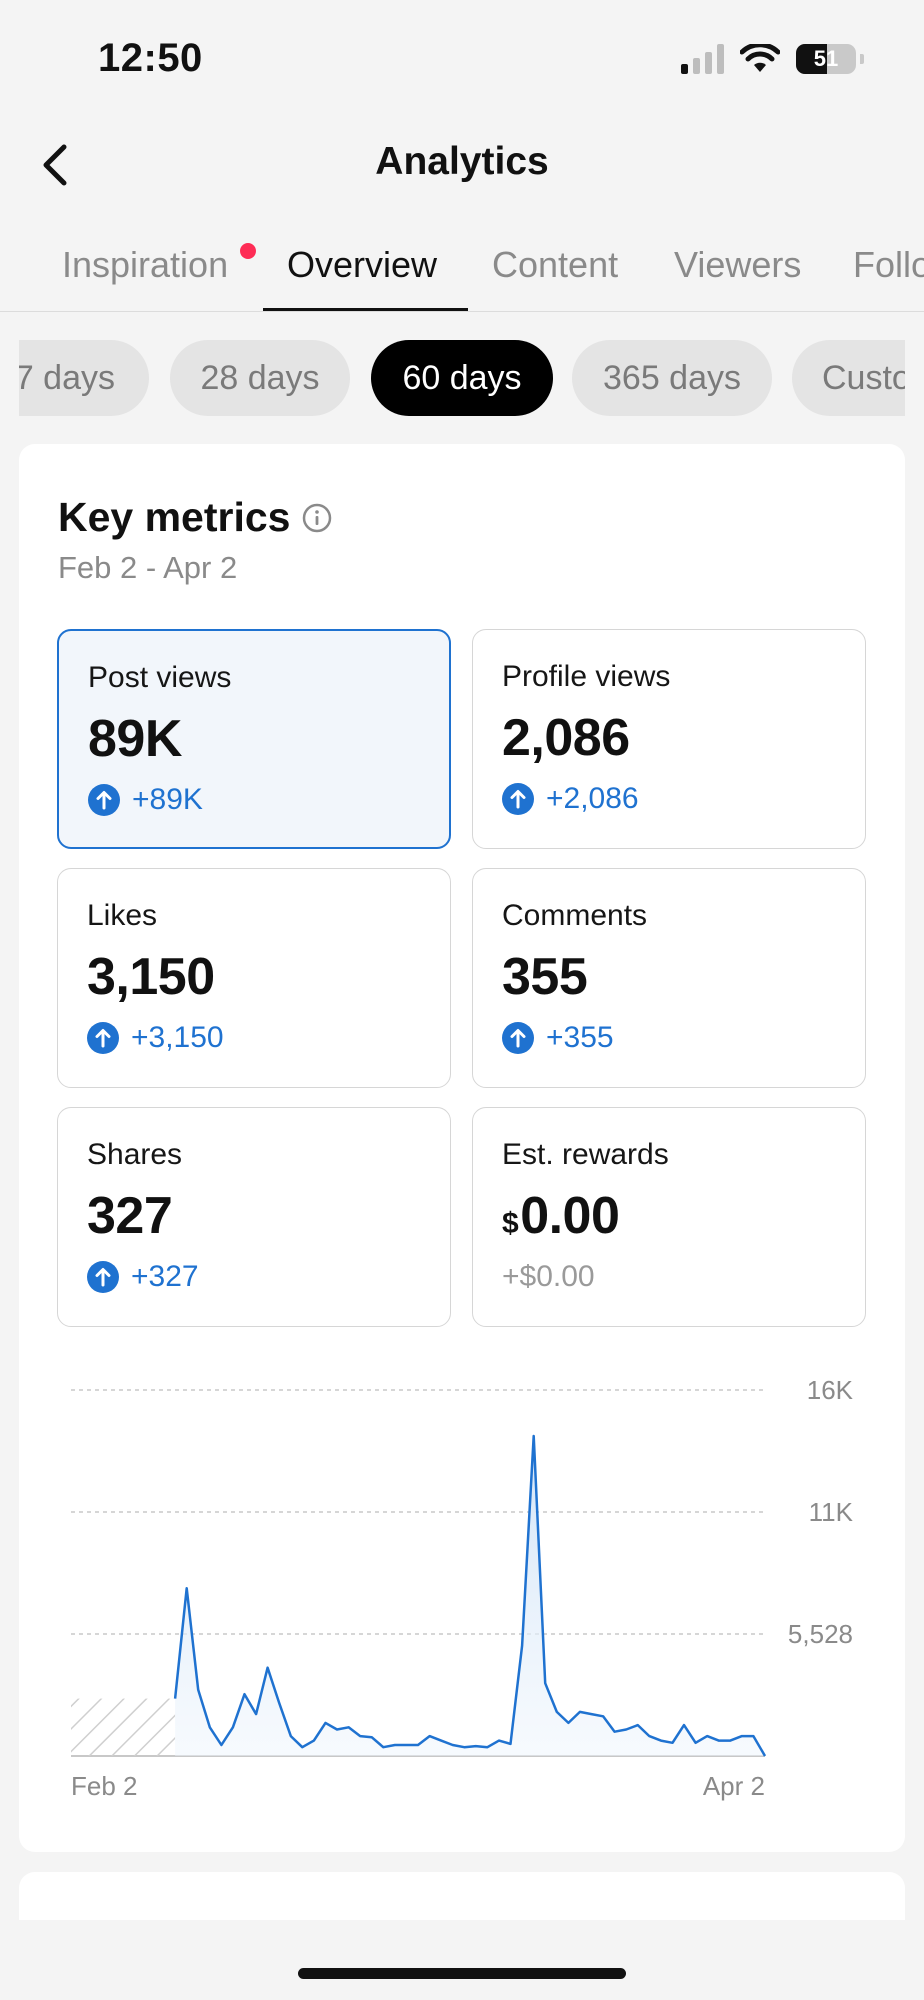 This screenshot has height=2000, width=924. I want to click on y-tick-label: 16K, so click(830, 1390).